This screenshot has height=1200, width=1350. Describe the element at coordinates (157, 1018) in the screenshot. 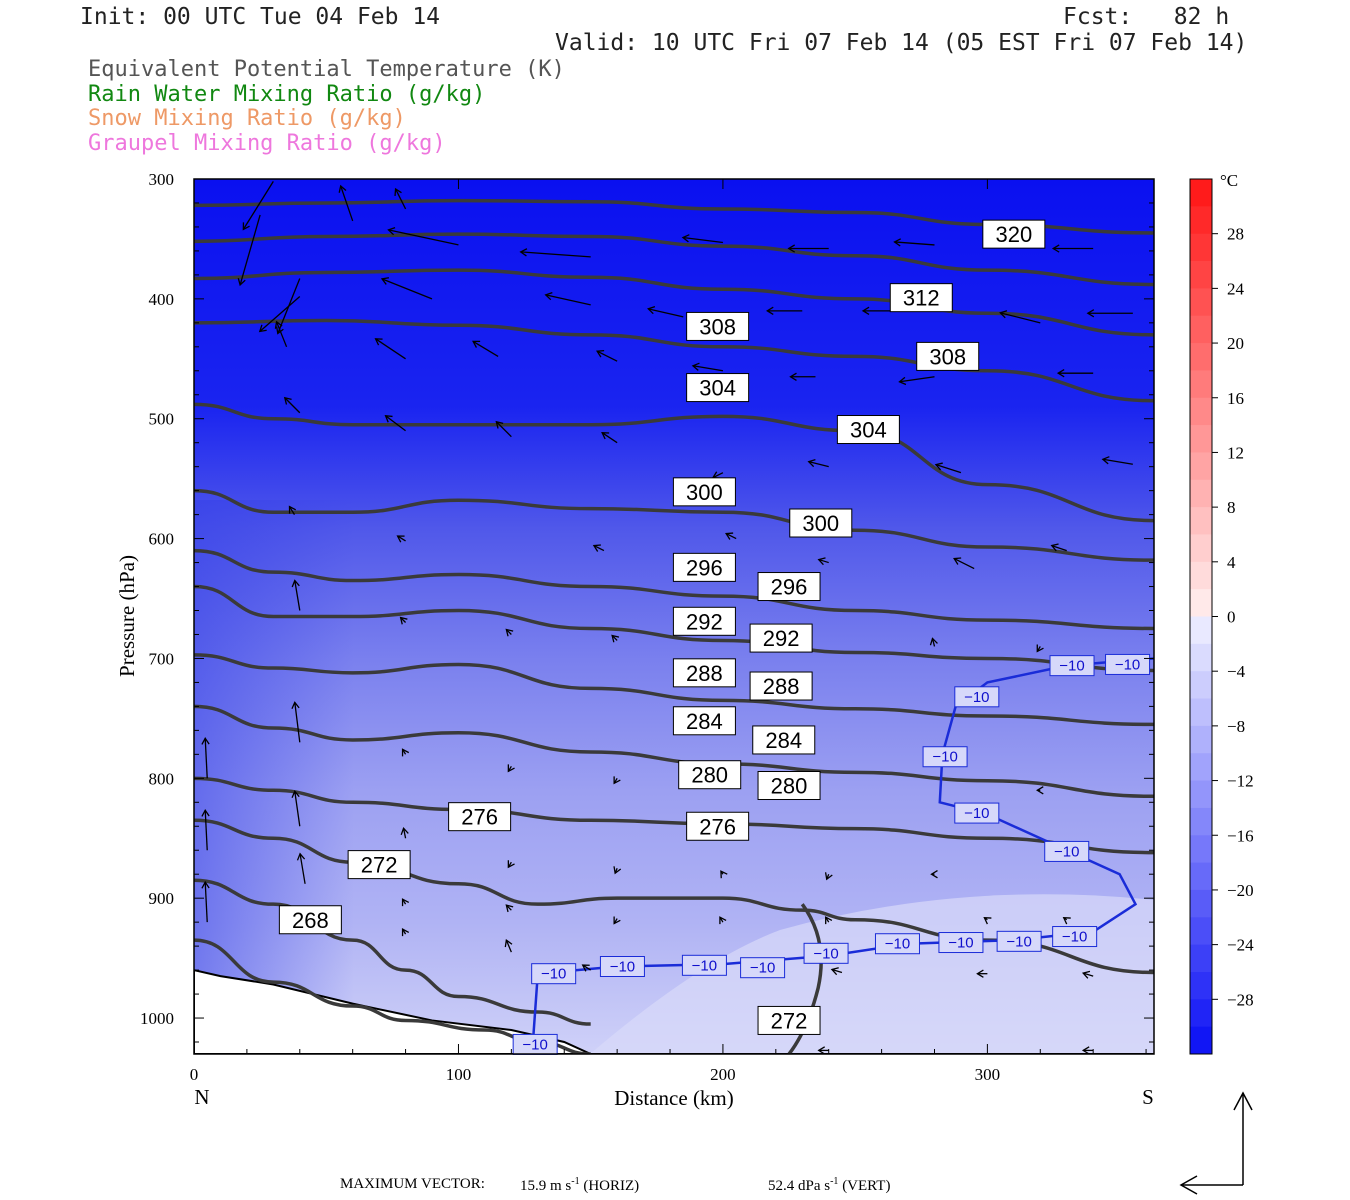

I see `y-tick-label: 1000` at that location.